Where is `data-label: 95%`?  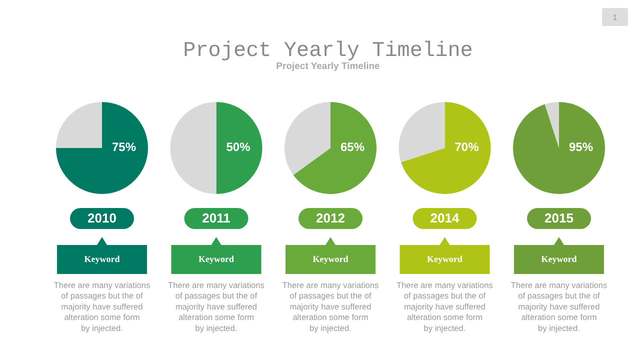
data-label: 95% is located at coordinates (581, 147).